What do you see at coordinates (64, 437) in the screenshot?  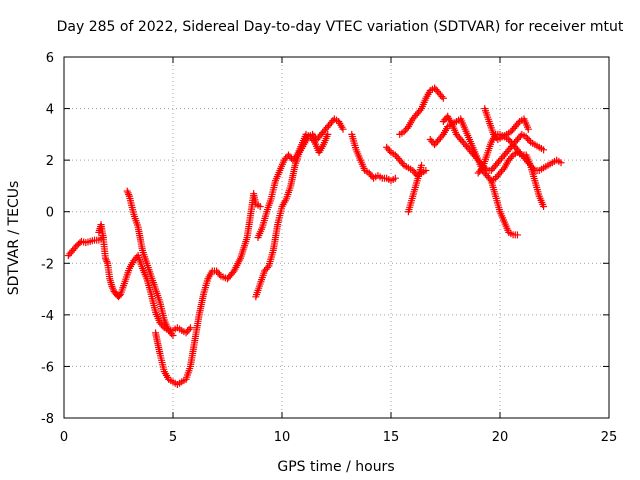 I see `x-tick-label: 0` at bounding box center [64, 437].